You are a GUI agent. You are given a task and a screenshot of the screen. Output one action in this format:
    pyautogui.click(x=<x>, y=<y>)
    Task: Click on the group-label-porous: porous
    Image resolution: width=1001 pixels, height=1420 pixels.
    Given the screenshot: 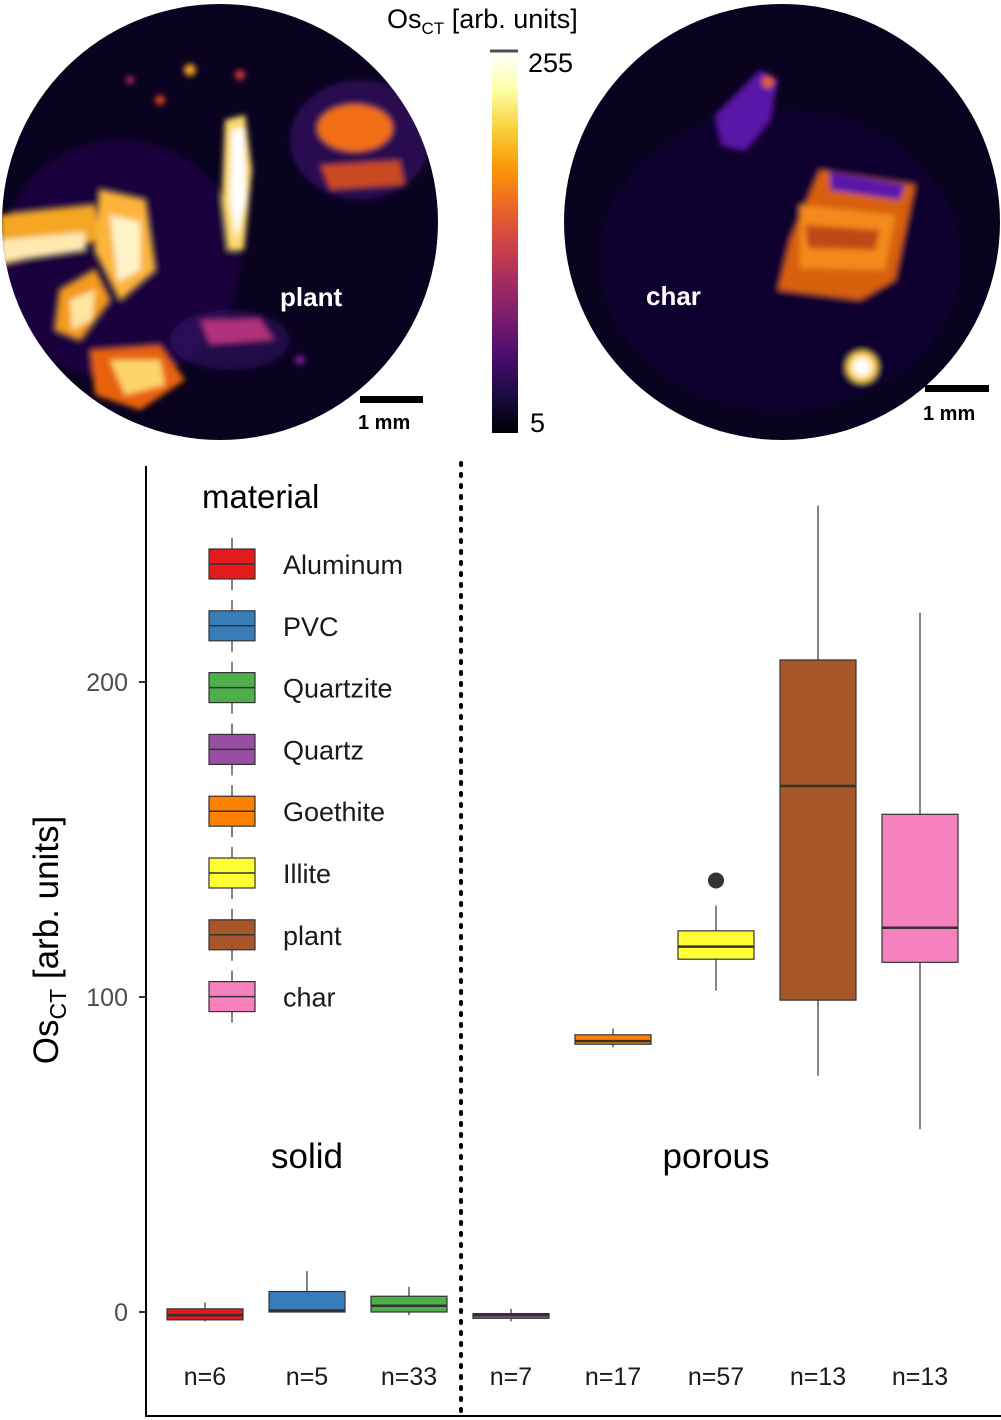 What is the action you would take?
    pyautogui.click(x=715, y=1156)
    